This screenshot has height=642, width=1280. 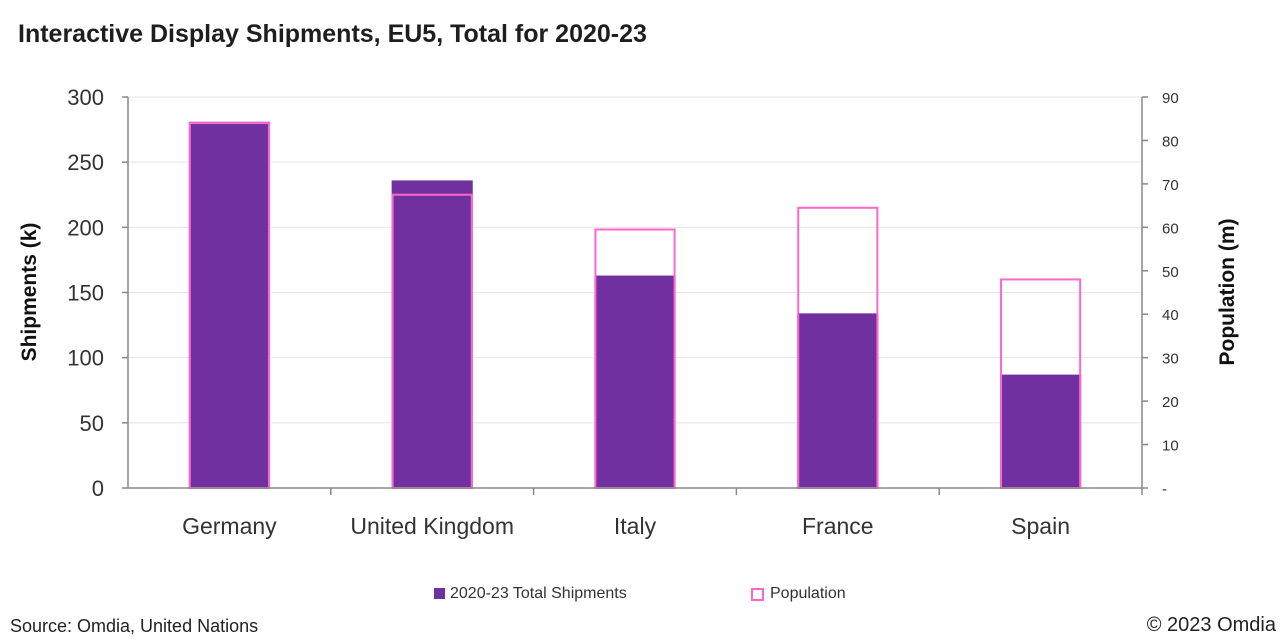 What do you see at coordinates (85, 97) in the screenshot?
I see `y-tick-label: 300` at bounding box center [85, 97].